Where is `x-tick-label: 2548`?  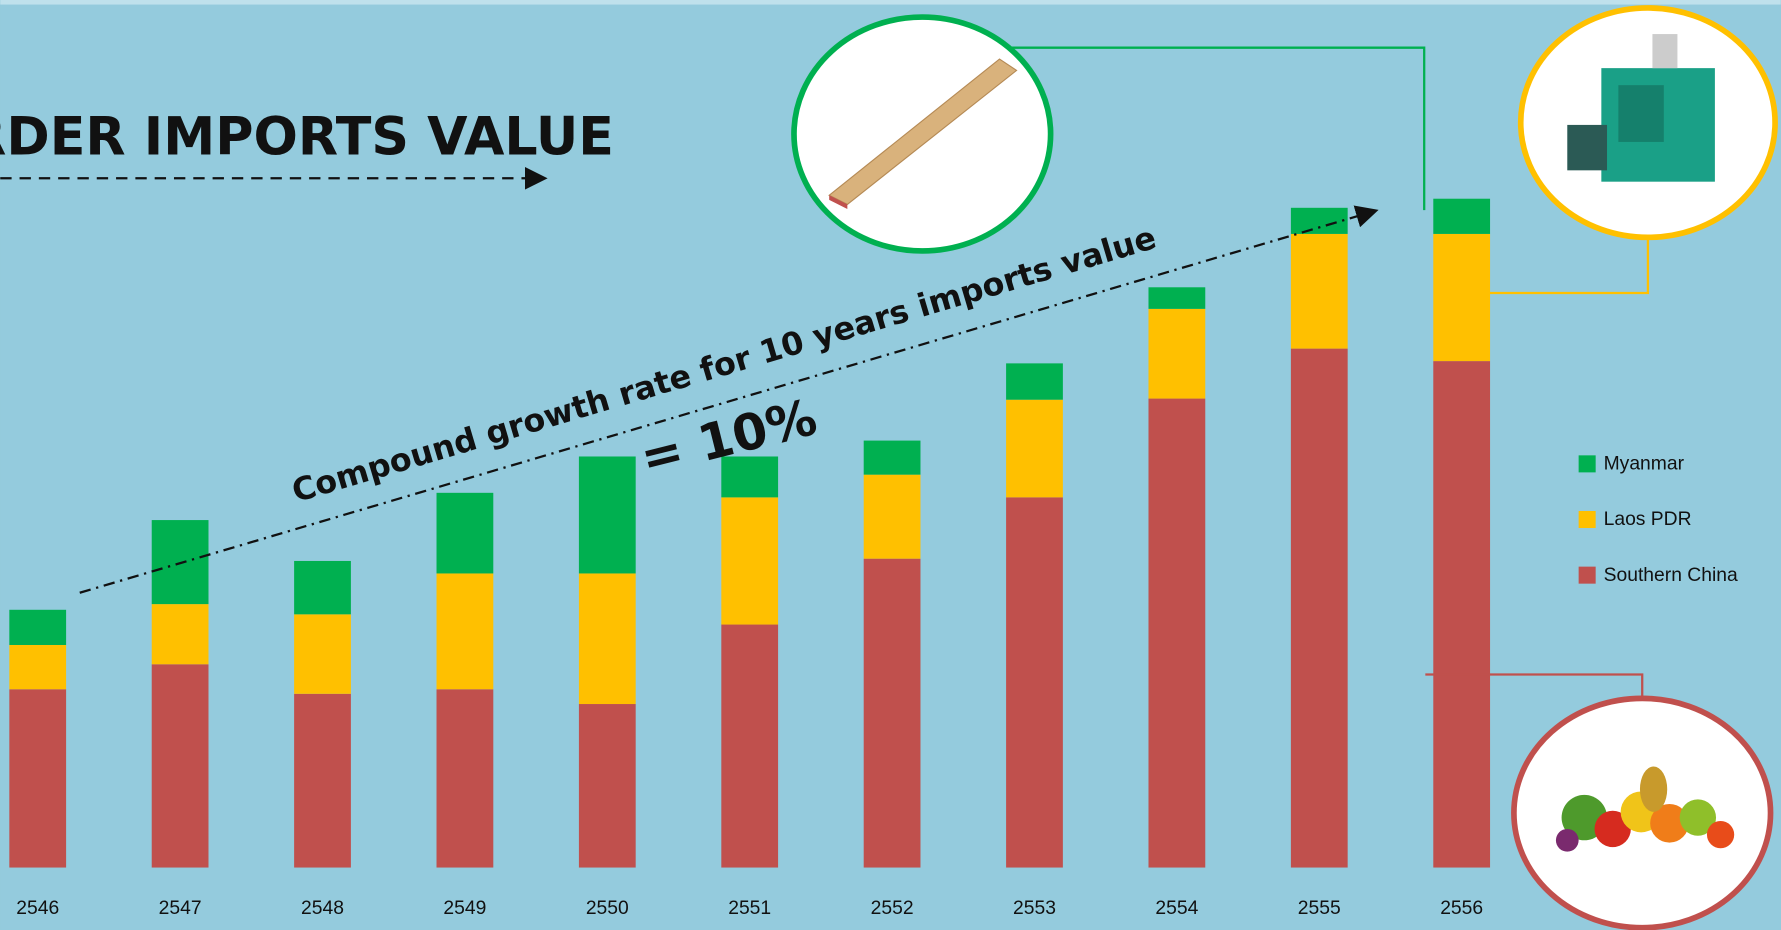 x-tick-label: 2548 is located at coordinates (322, 908).